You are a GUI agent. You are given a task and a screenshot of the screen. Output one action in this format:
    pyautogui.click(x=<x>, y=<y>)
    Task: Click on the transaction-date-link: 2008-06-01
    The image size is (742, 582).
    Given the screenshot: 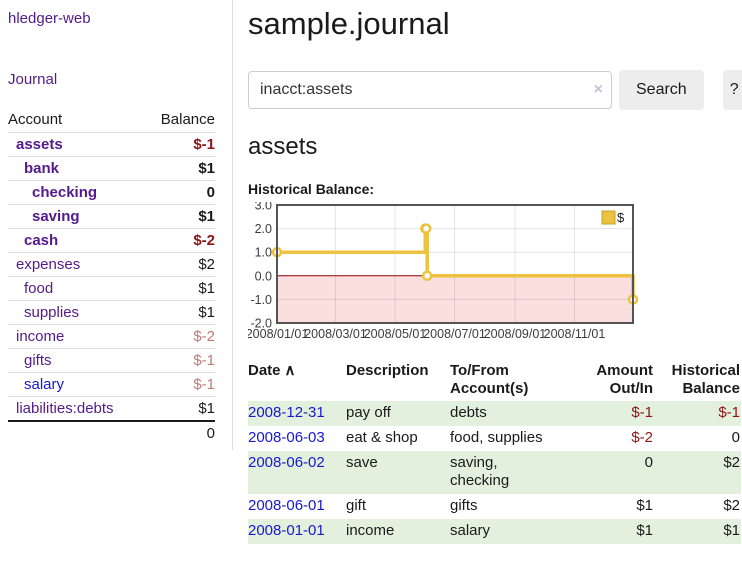 What is the action you would take?
    pyautogui.click(x=286, y=506)
    